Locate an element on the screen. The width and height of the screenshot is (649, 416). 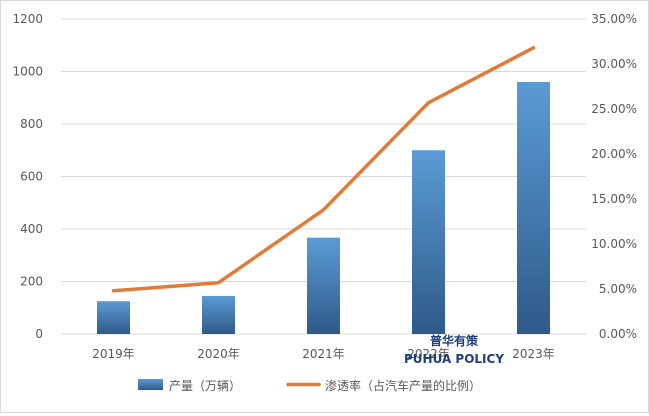
y-right-tick-label: 30.00% is located at coordinates (614, 64).